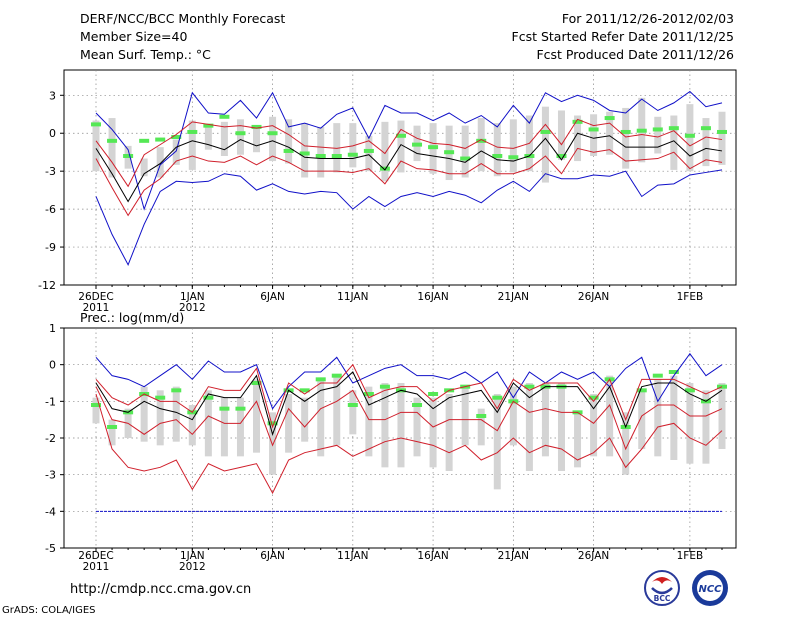 Image resolution: width=800 pixels, height=618 pixels. I want to click on max-line, so click(409, 381).